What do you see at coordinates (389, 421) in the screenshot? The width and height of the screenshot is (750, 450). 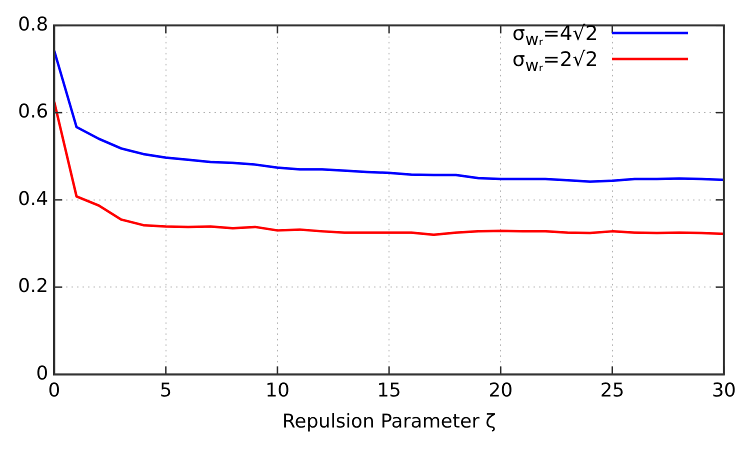 I see `x-axis-title: Repulsion Parameter ζ` at bounding box center [389, 421].